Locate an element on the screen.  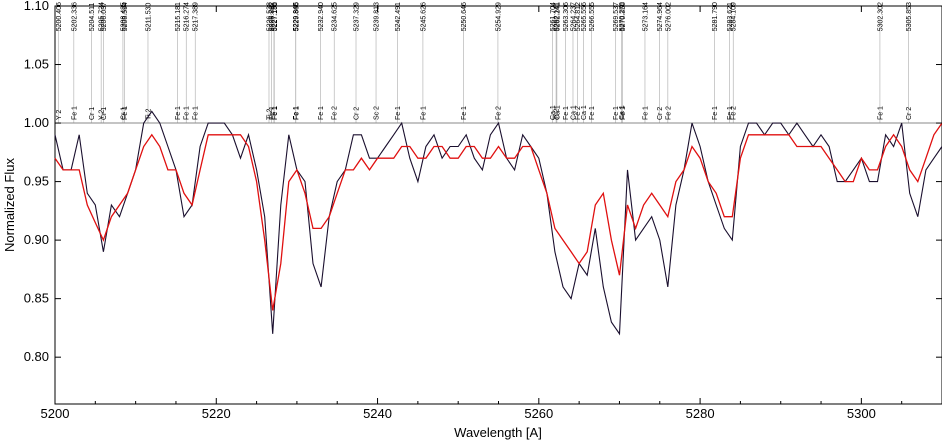
line-id-species: Ti 2 is located at coordinates (148, 115).